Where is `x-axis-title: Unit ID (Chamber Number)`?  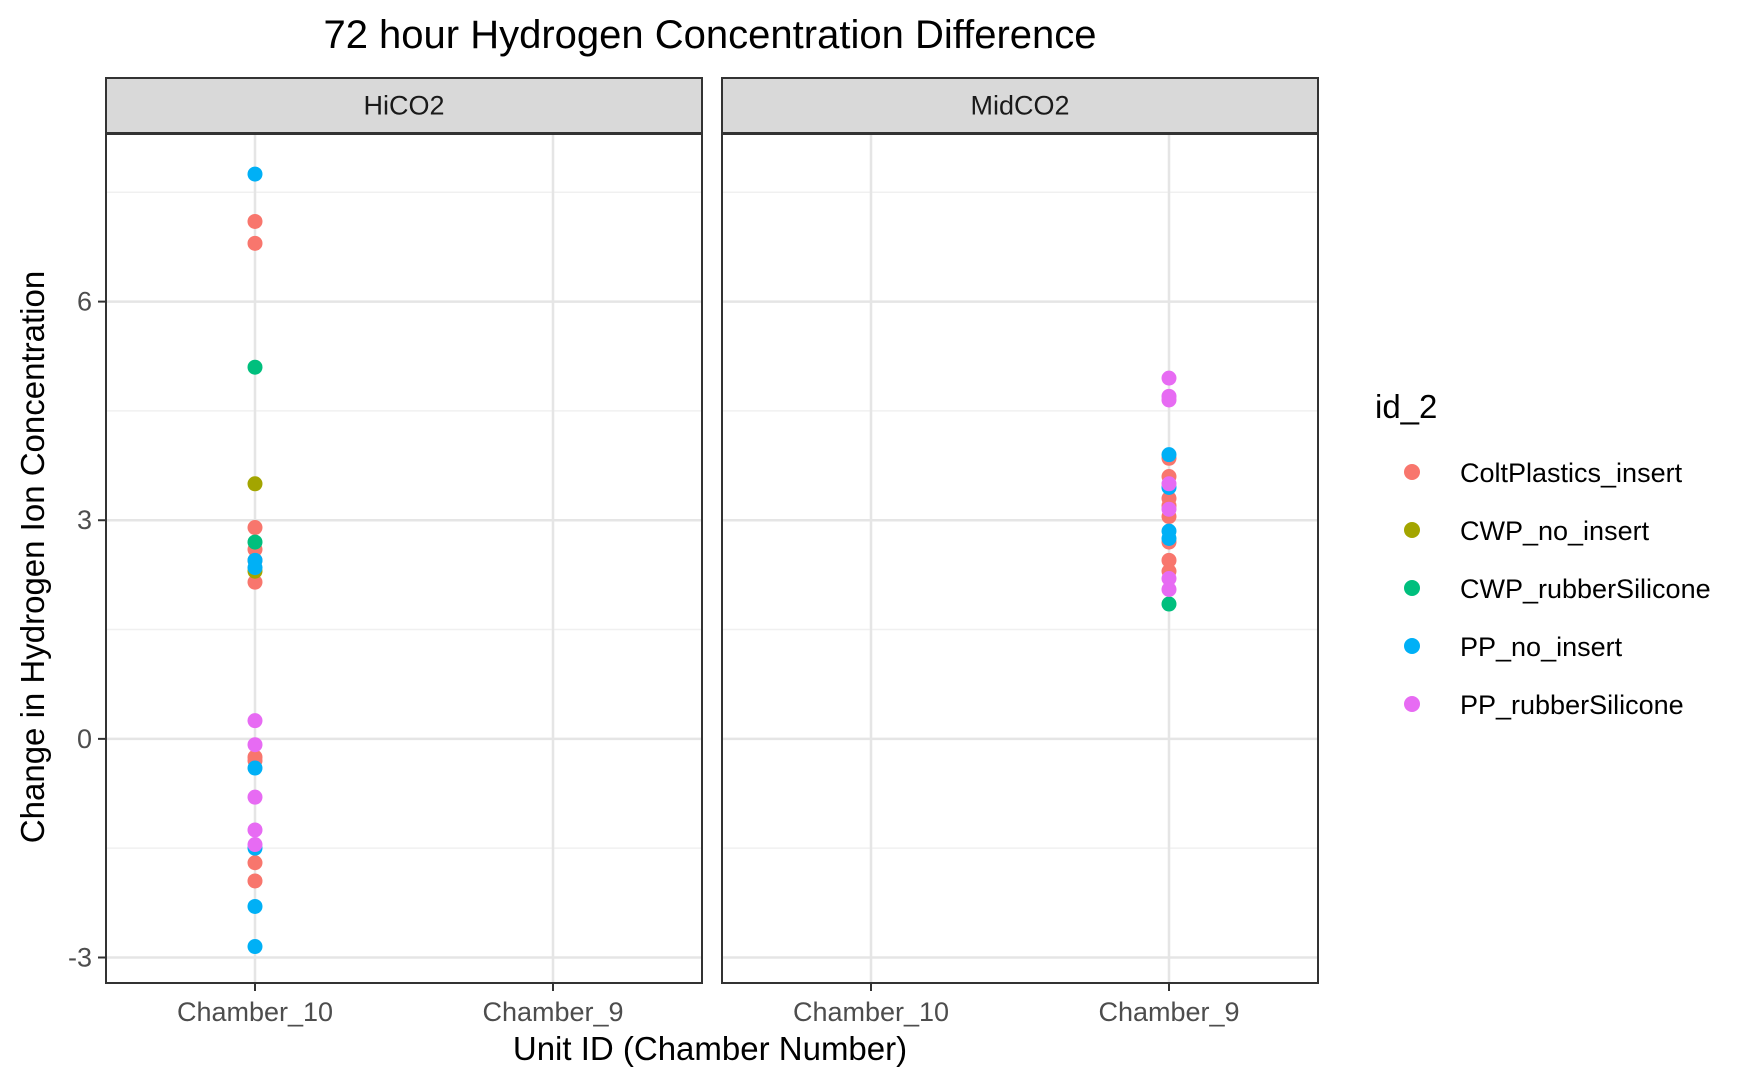 x-axis-title: Unit ID (Chamber Number) is located at coordinates (710, 1048).